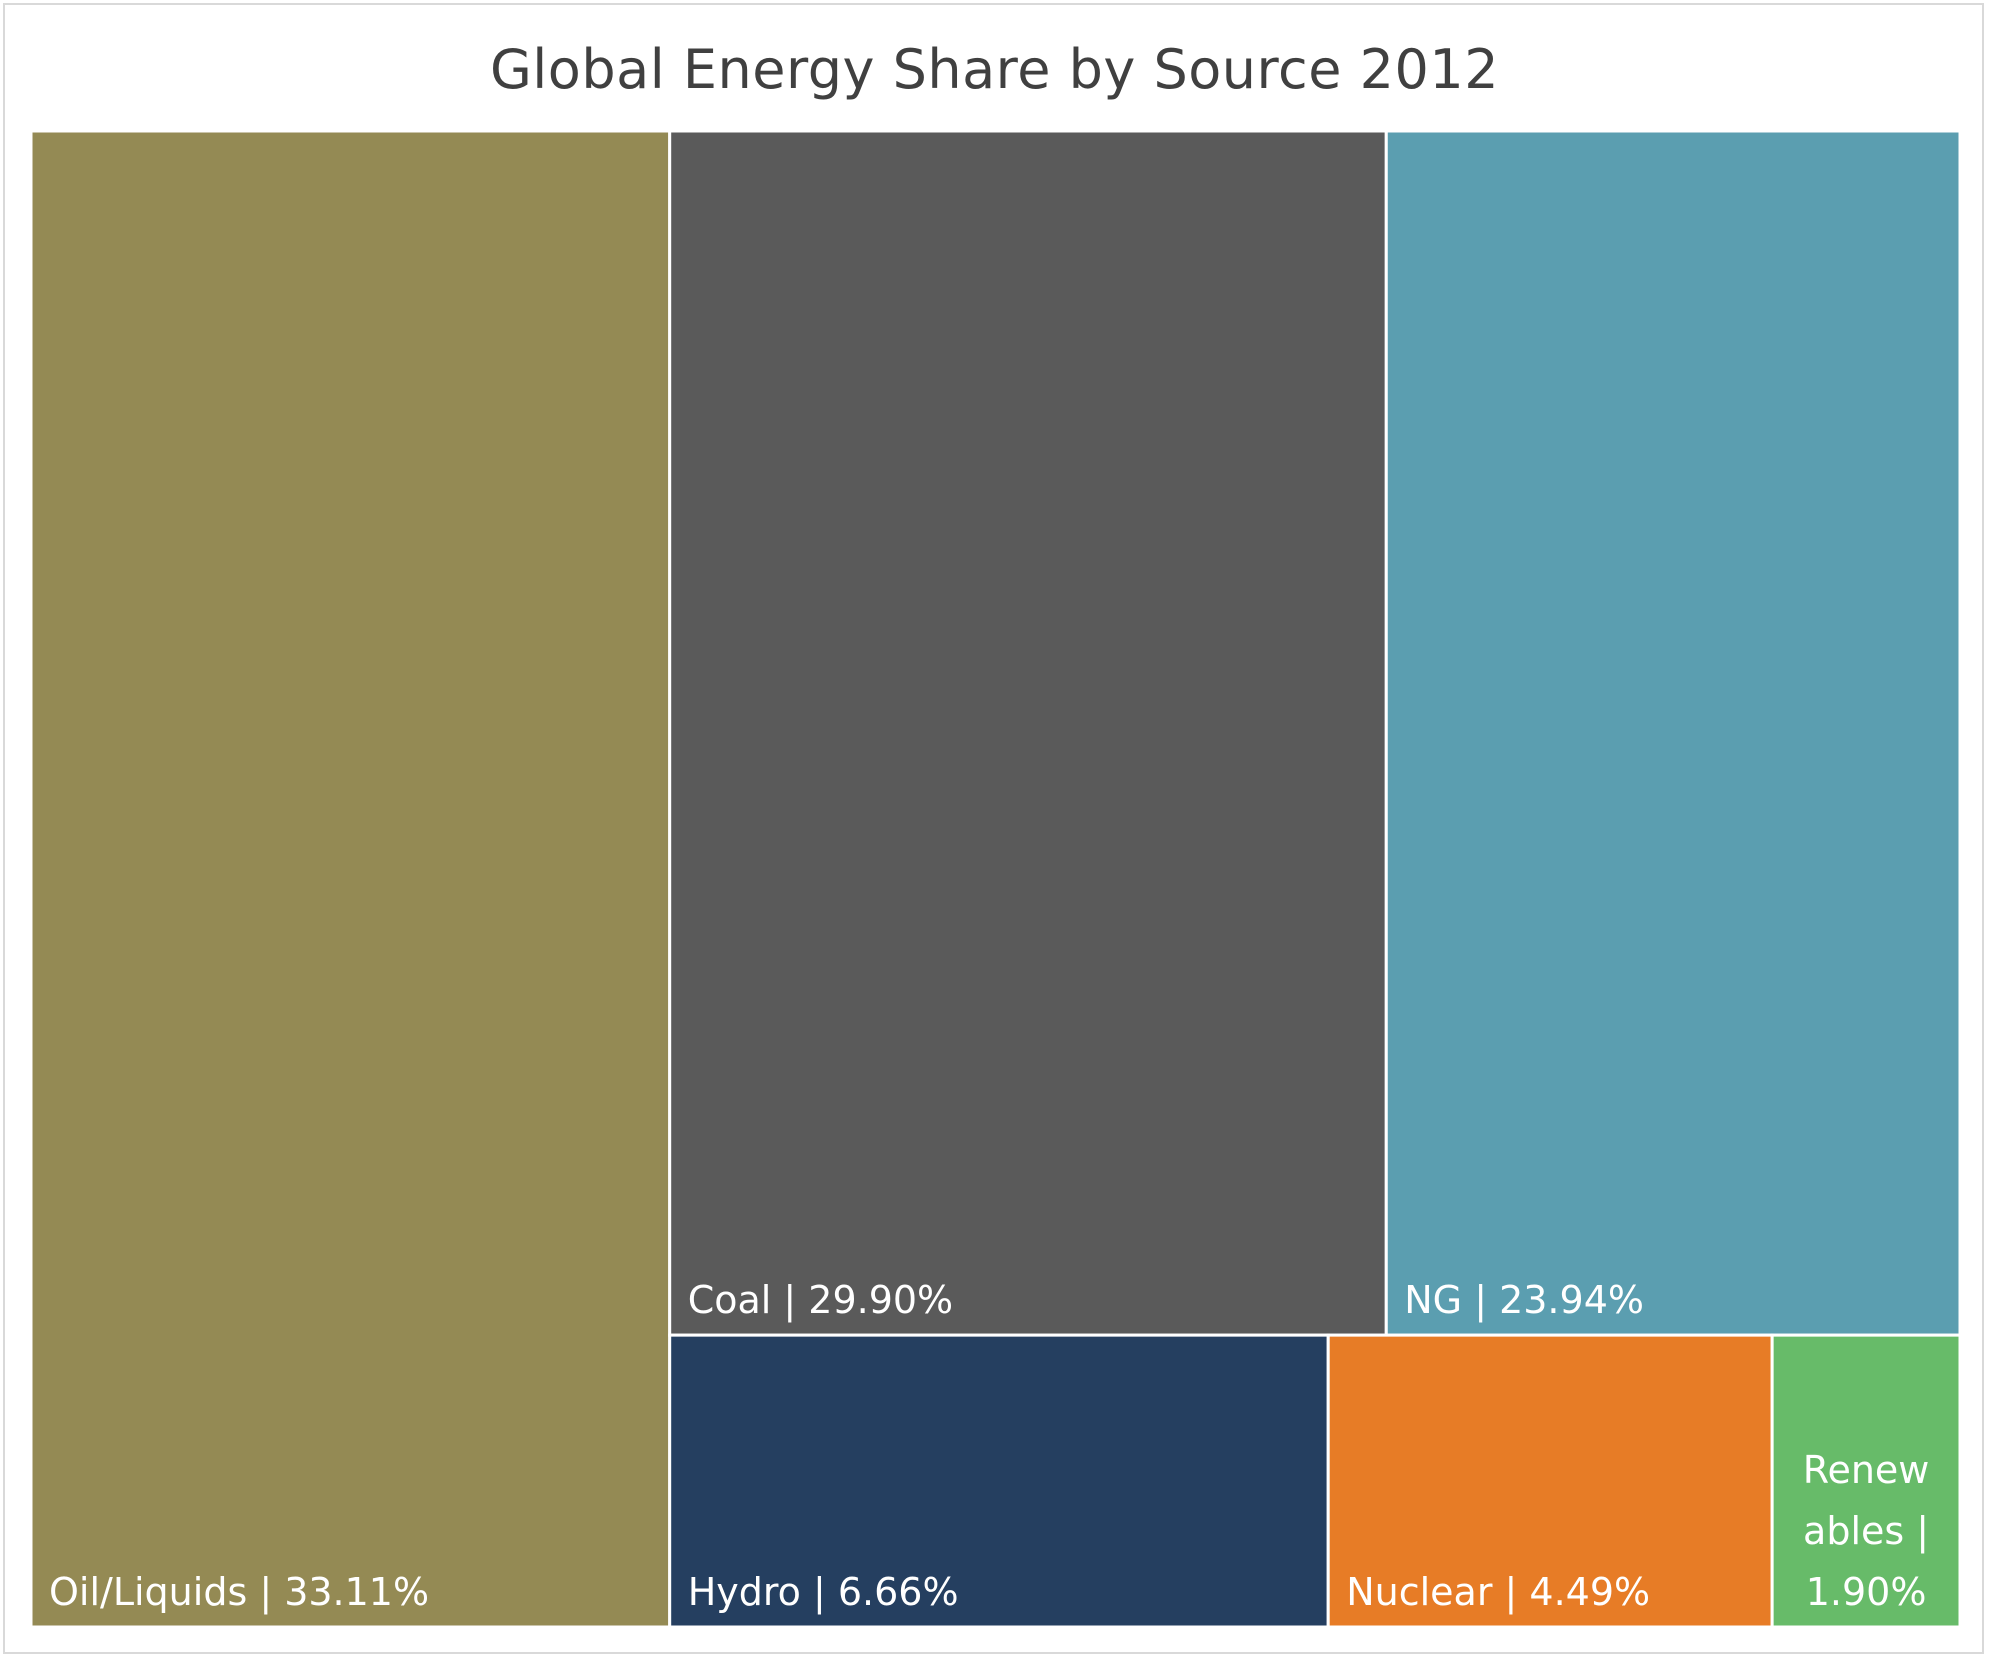  Describe the element at coordinates (1866, 1531) in the screenshot. I see `treemap-label-renewables: Renew ables | 1.90%` at that location.